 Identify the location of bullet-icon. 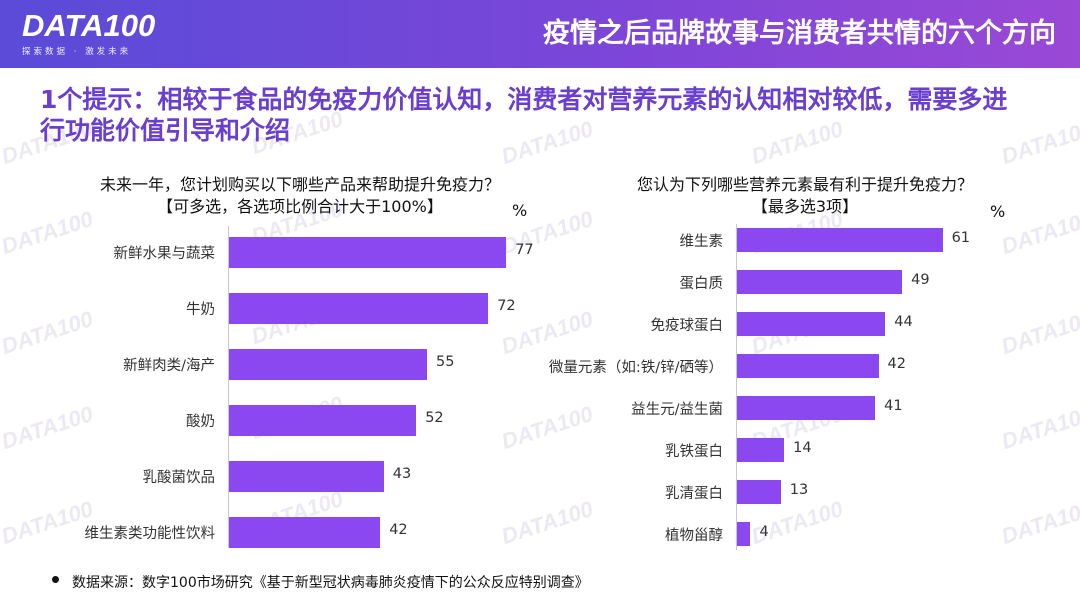
(55, 579).